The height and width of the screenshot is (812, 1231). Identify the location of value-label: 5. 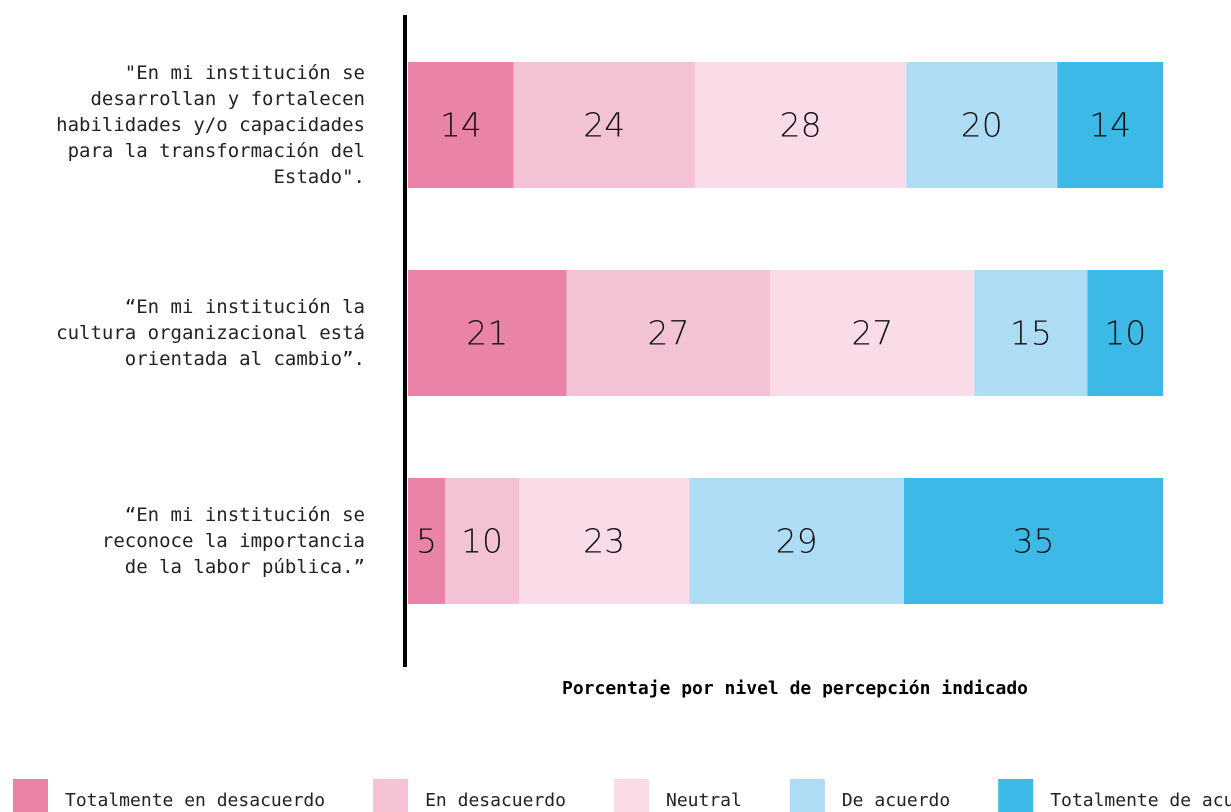
(426, 541).